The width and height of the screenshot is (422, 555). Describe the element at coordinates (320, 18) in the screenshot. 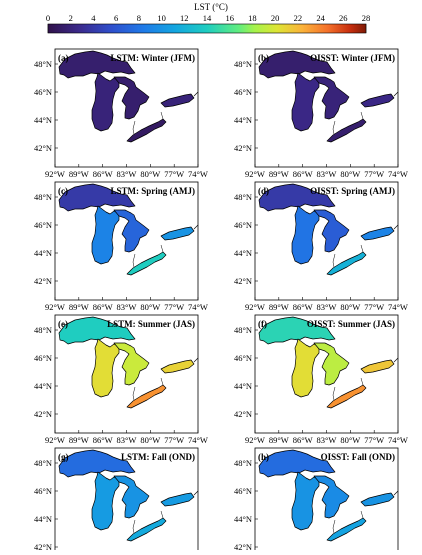

I see `colorbar-tick-label: 24` at that location.